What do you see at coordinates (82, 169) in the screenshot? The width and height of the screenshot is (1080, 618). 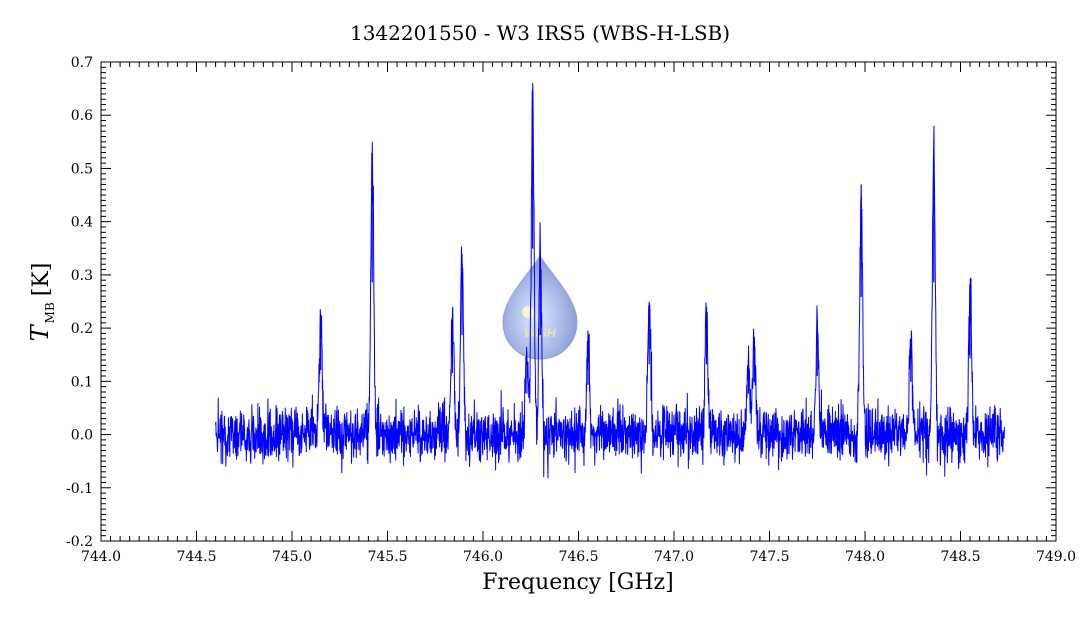 I see `y-tick-label: 0.5` at bounding box center [82, 169].